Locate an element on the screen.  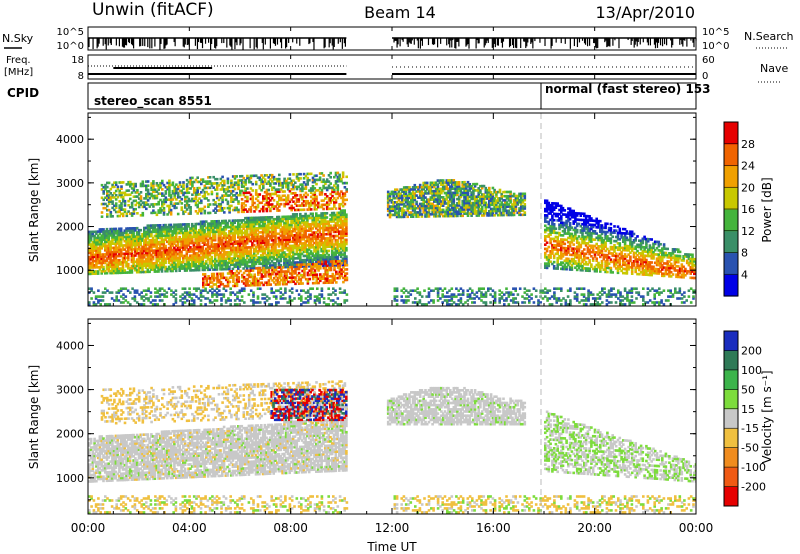
velocity-colorbar-label: Velocity [m s⁻¹] is located at coordinates (767, 416).